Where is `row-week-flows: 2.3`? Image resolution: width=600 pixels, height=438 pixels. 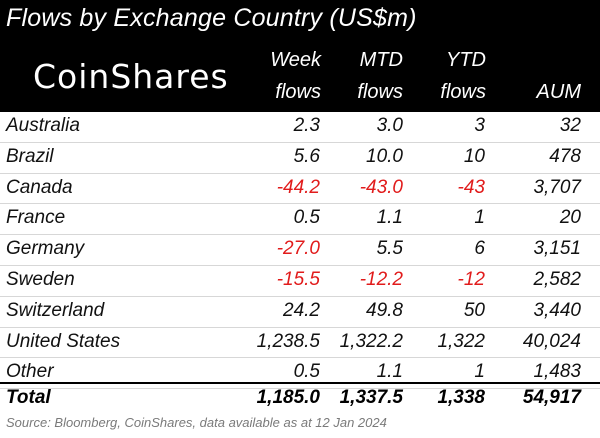 row-week-flows: 2.3 is located at coordinates (306, 125).